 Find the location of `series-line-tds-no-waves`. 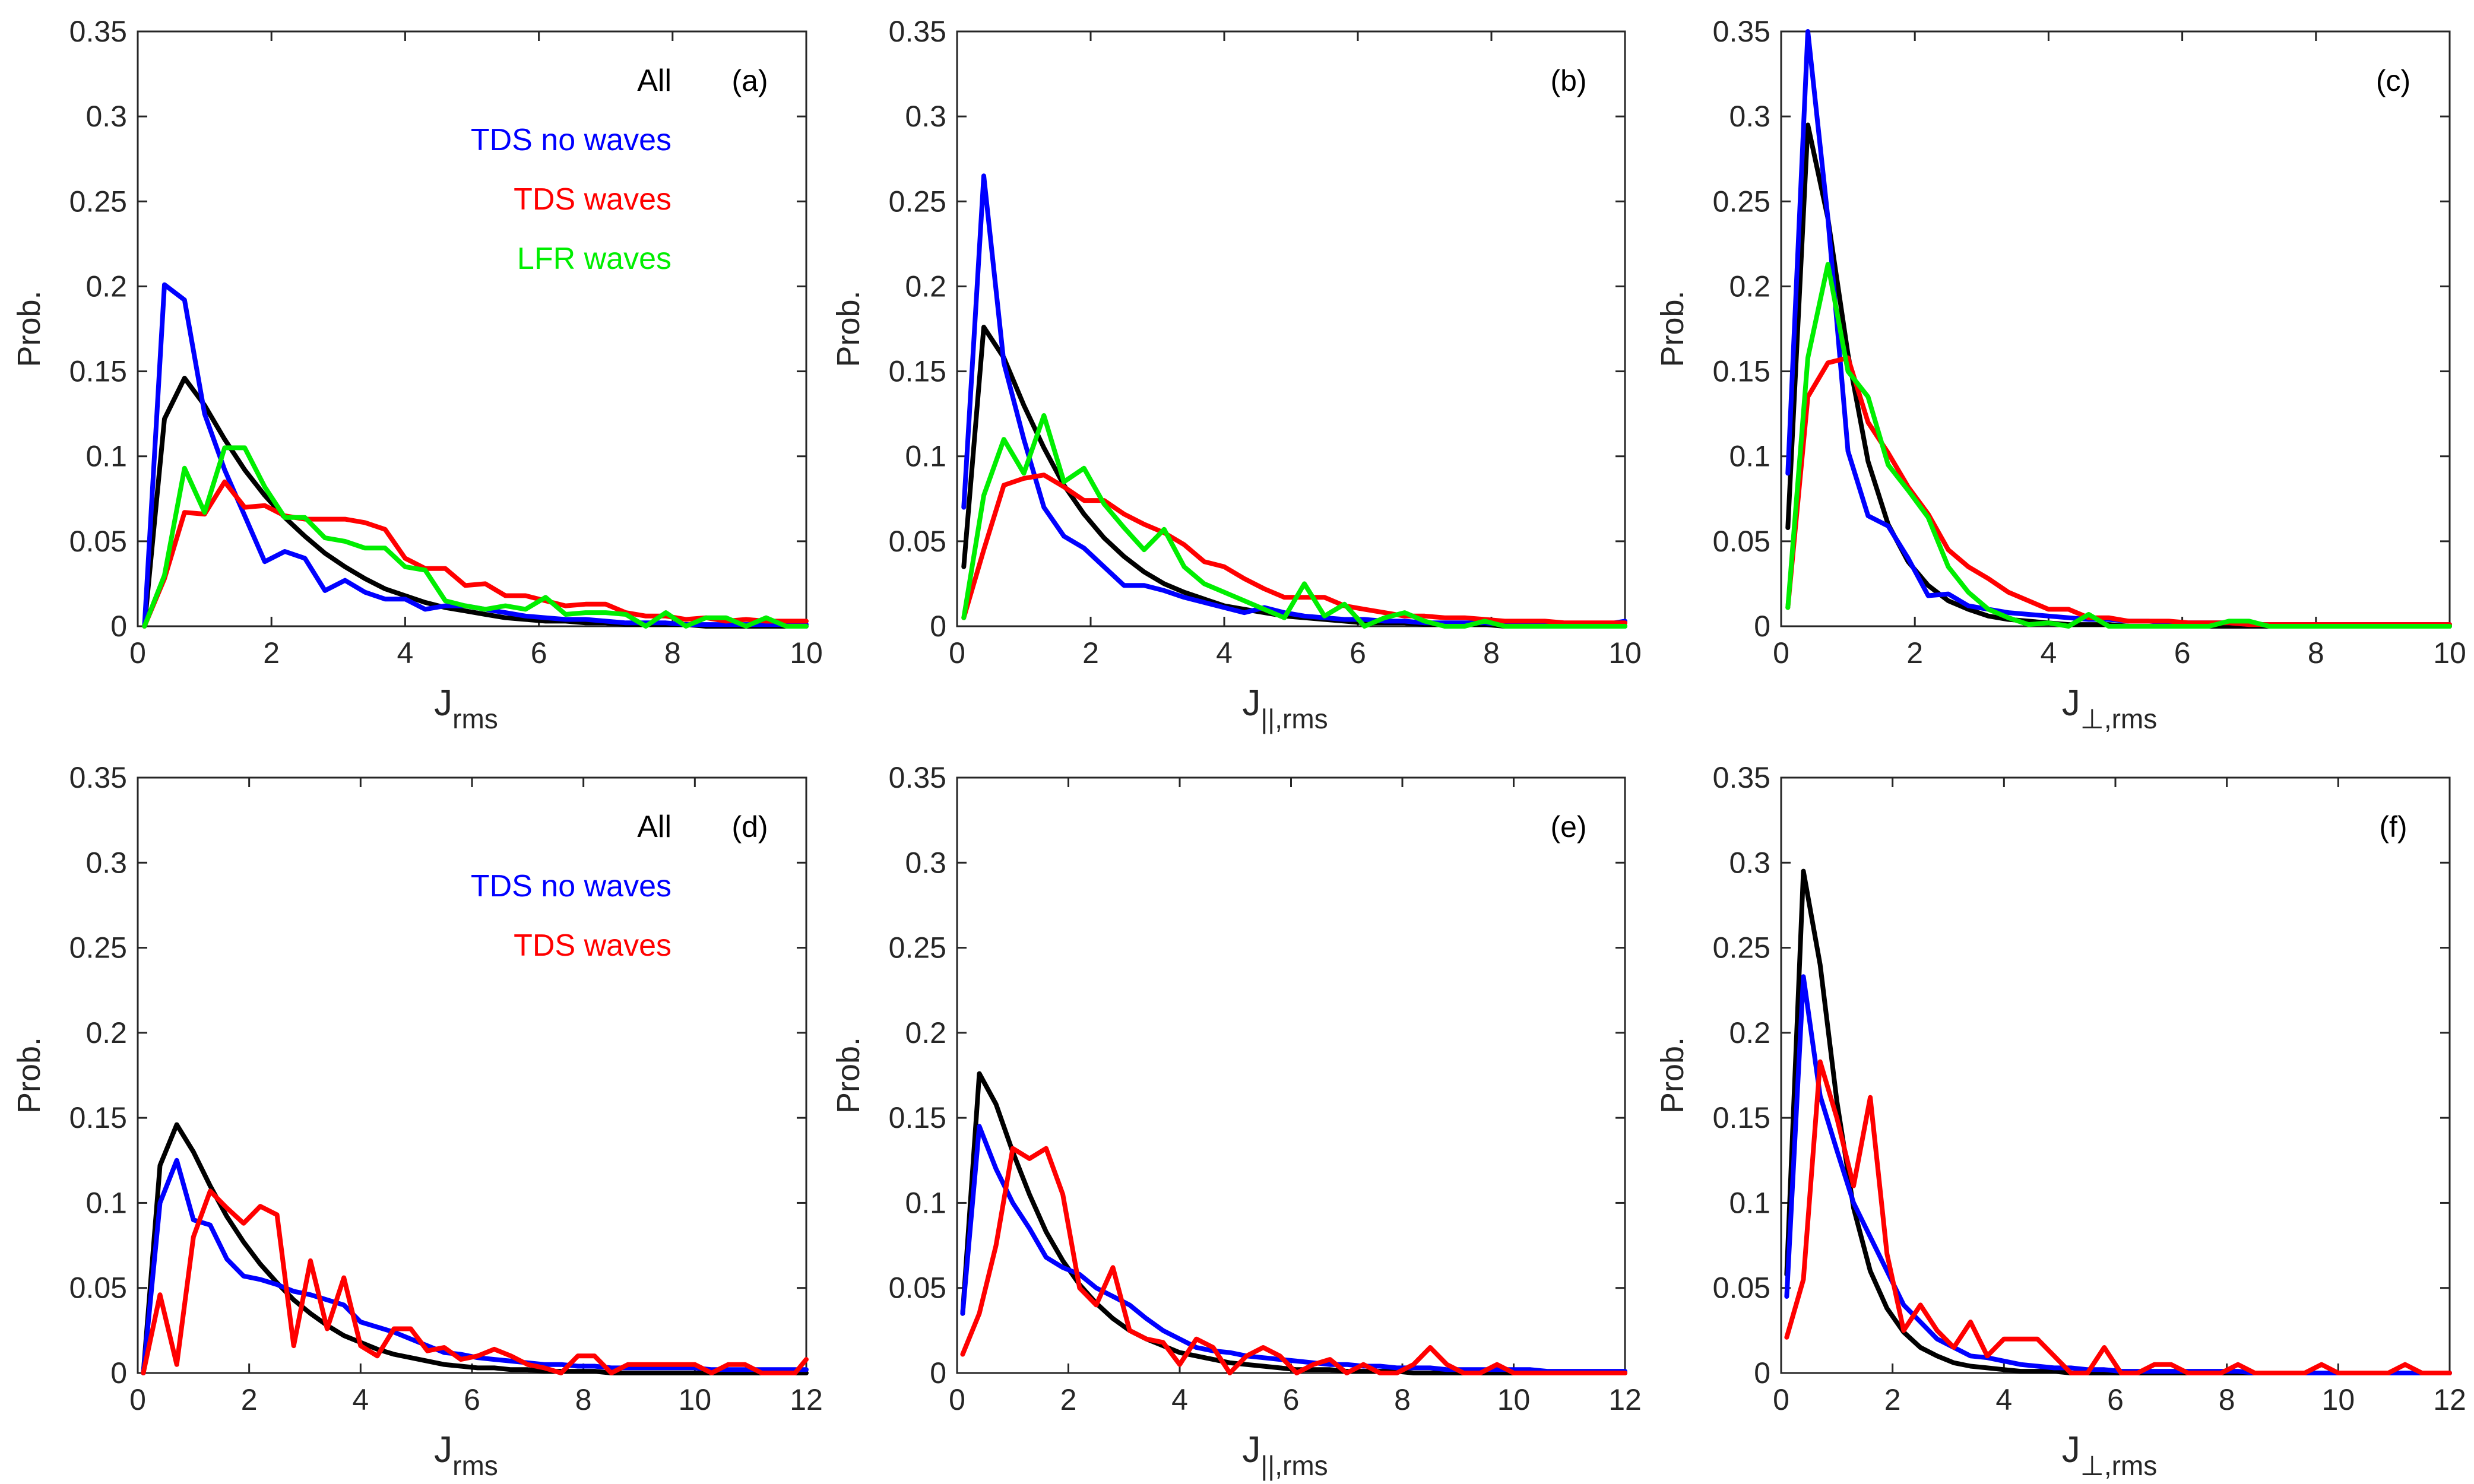

series-line-tds-no-waves is located at coordinates (1293, 1249).